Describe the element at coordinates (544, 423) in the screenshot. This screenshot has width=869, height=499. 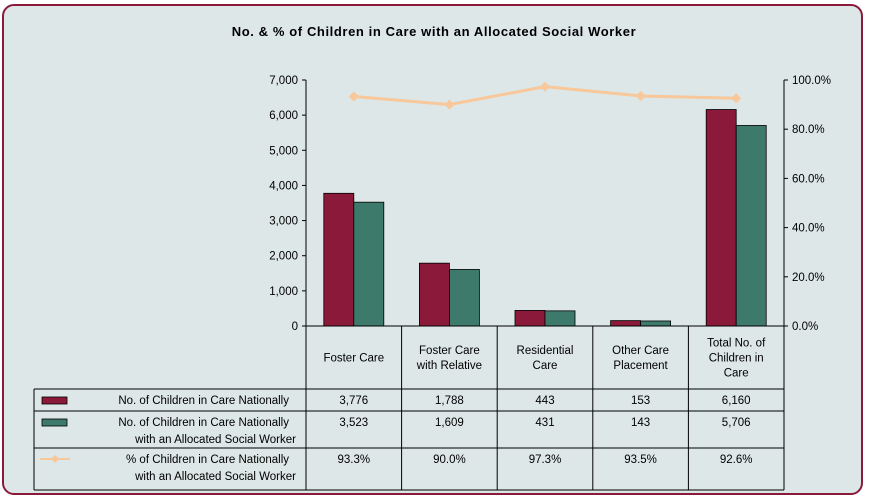
I see `table-value: 431` at that location.